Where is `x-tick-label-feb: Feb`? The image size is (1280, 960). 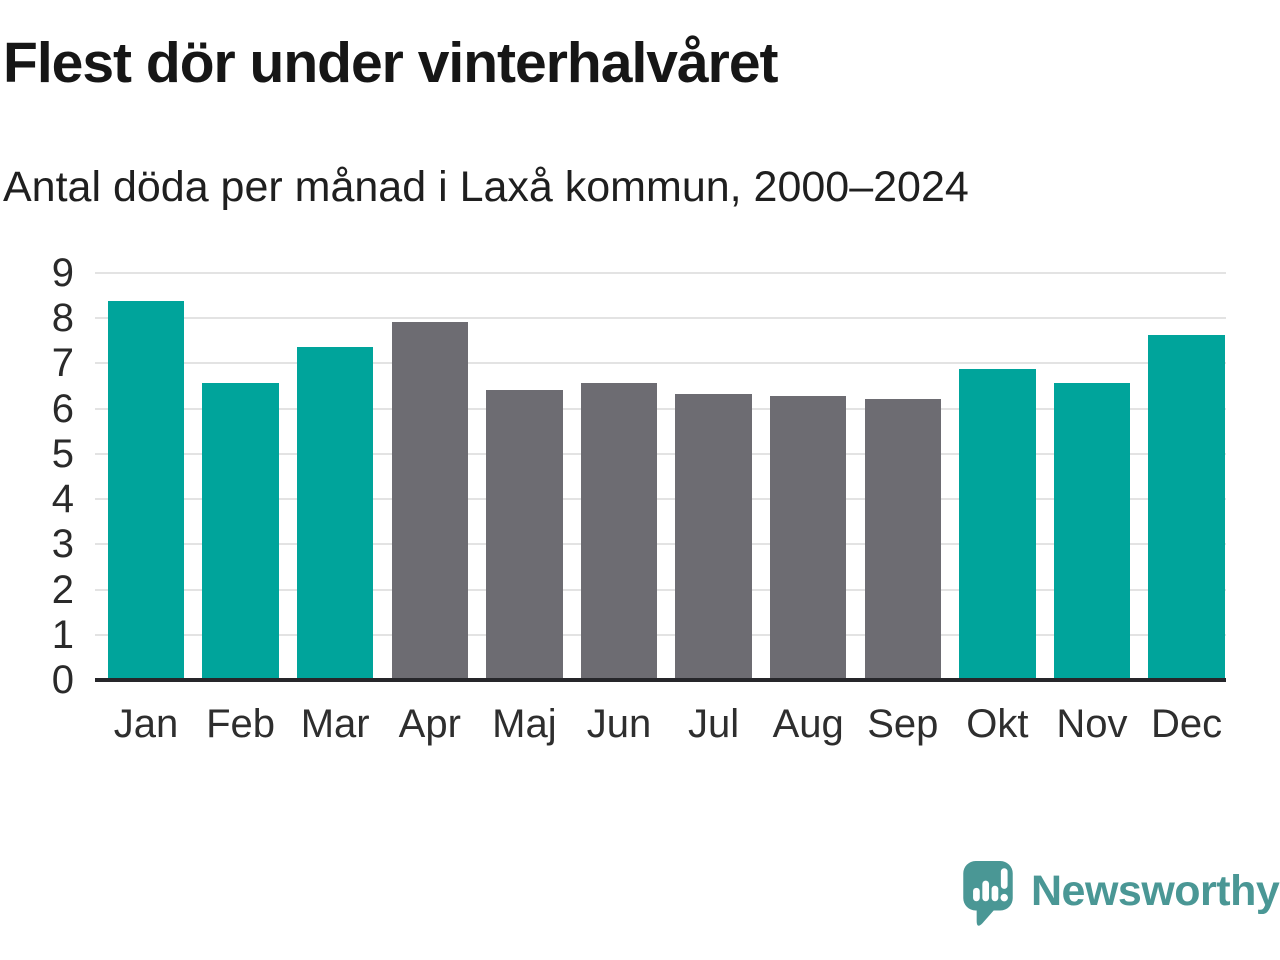 x-tick-label-feb: Feb is located at coordinates (241, 724).